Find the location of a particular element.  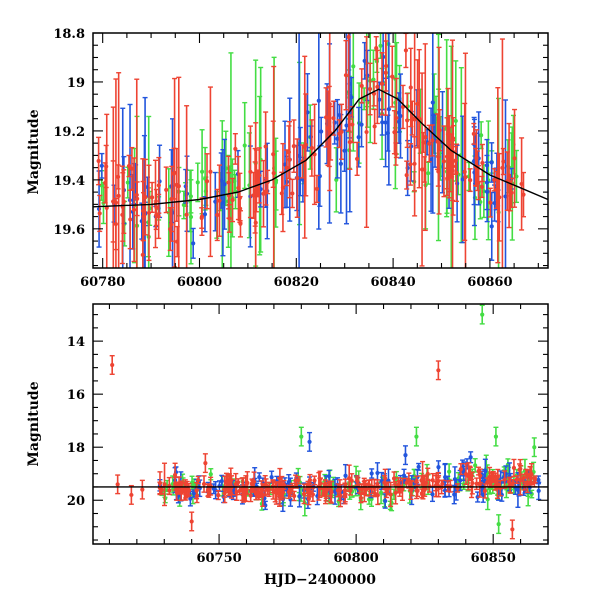

bottom-x-tick-label: 60800 is located at coordinates (356, 558).